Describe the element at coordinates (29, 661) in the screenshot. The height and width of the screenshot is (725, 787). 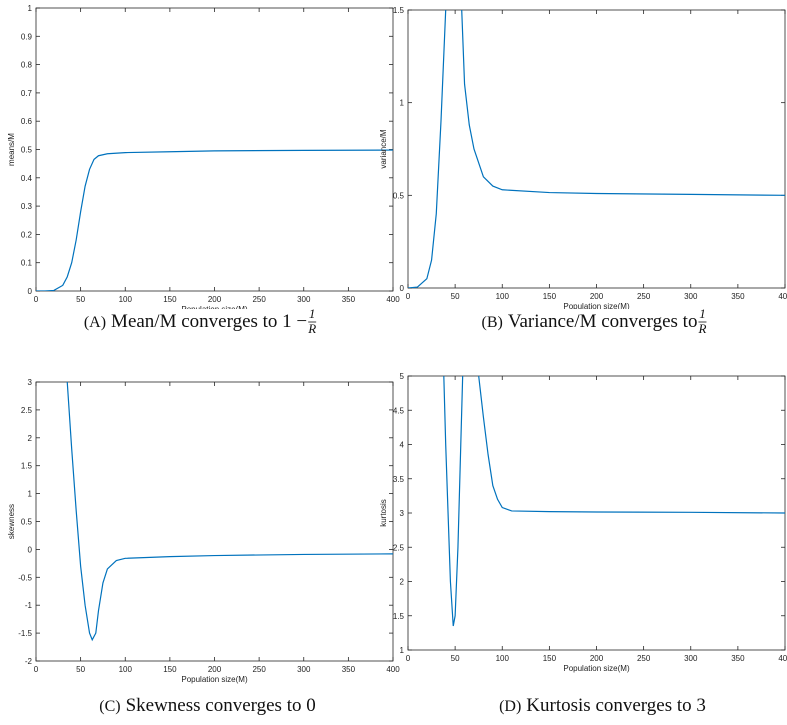
I see `y-tick-label: -2` at that location.